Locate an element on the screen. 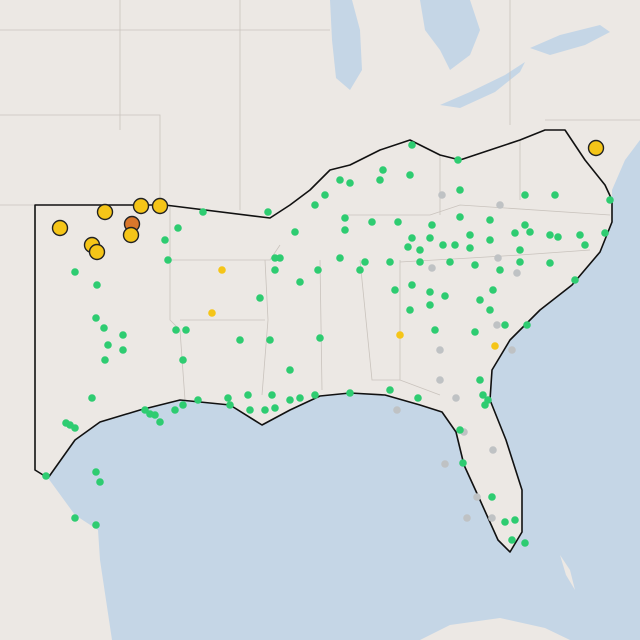 Image resolution: width=640 pixels, height=640 pixels. lake-ontario is located at coordinates (570, 40).